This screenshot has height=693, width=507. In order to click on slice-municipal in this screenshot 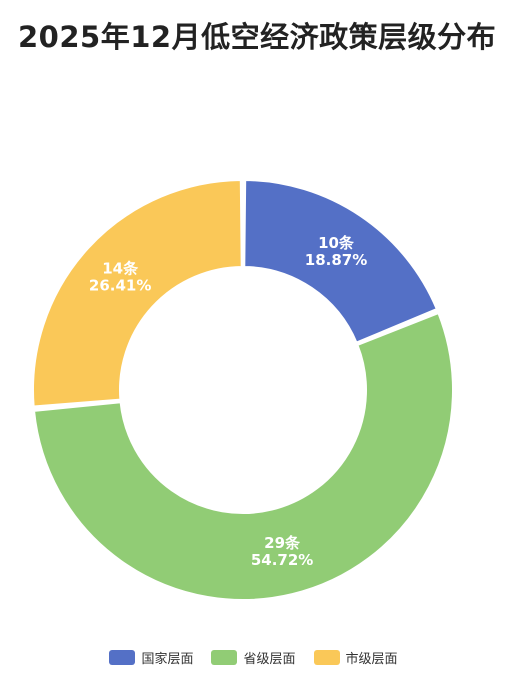, I will do `click(137, 293)`.